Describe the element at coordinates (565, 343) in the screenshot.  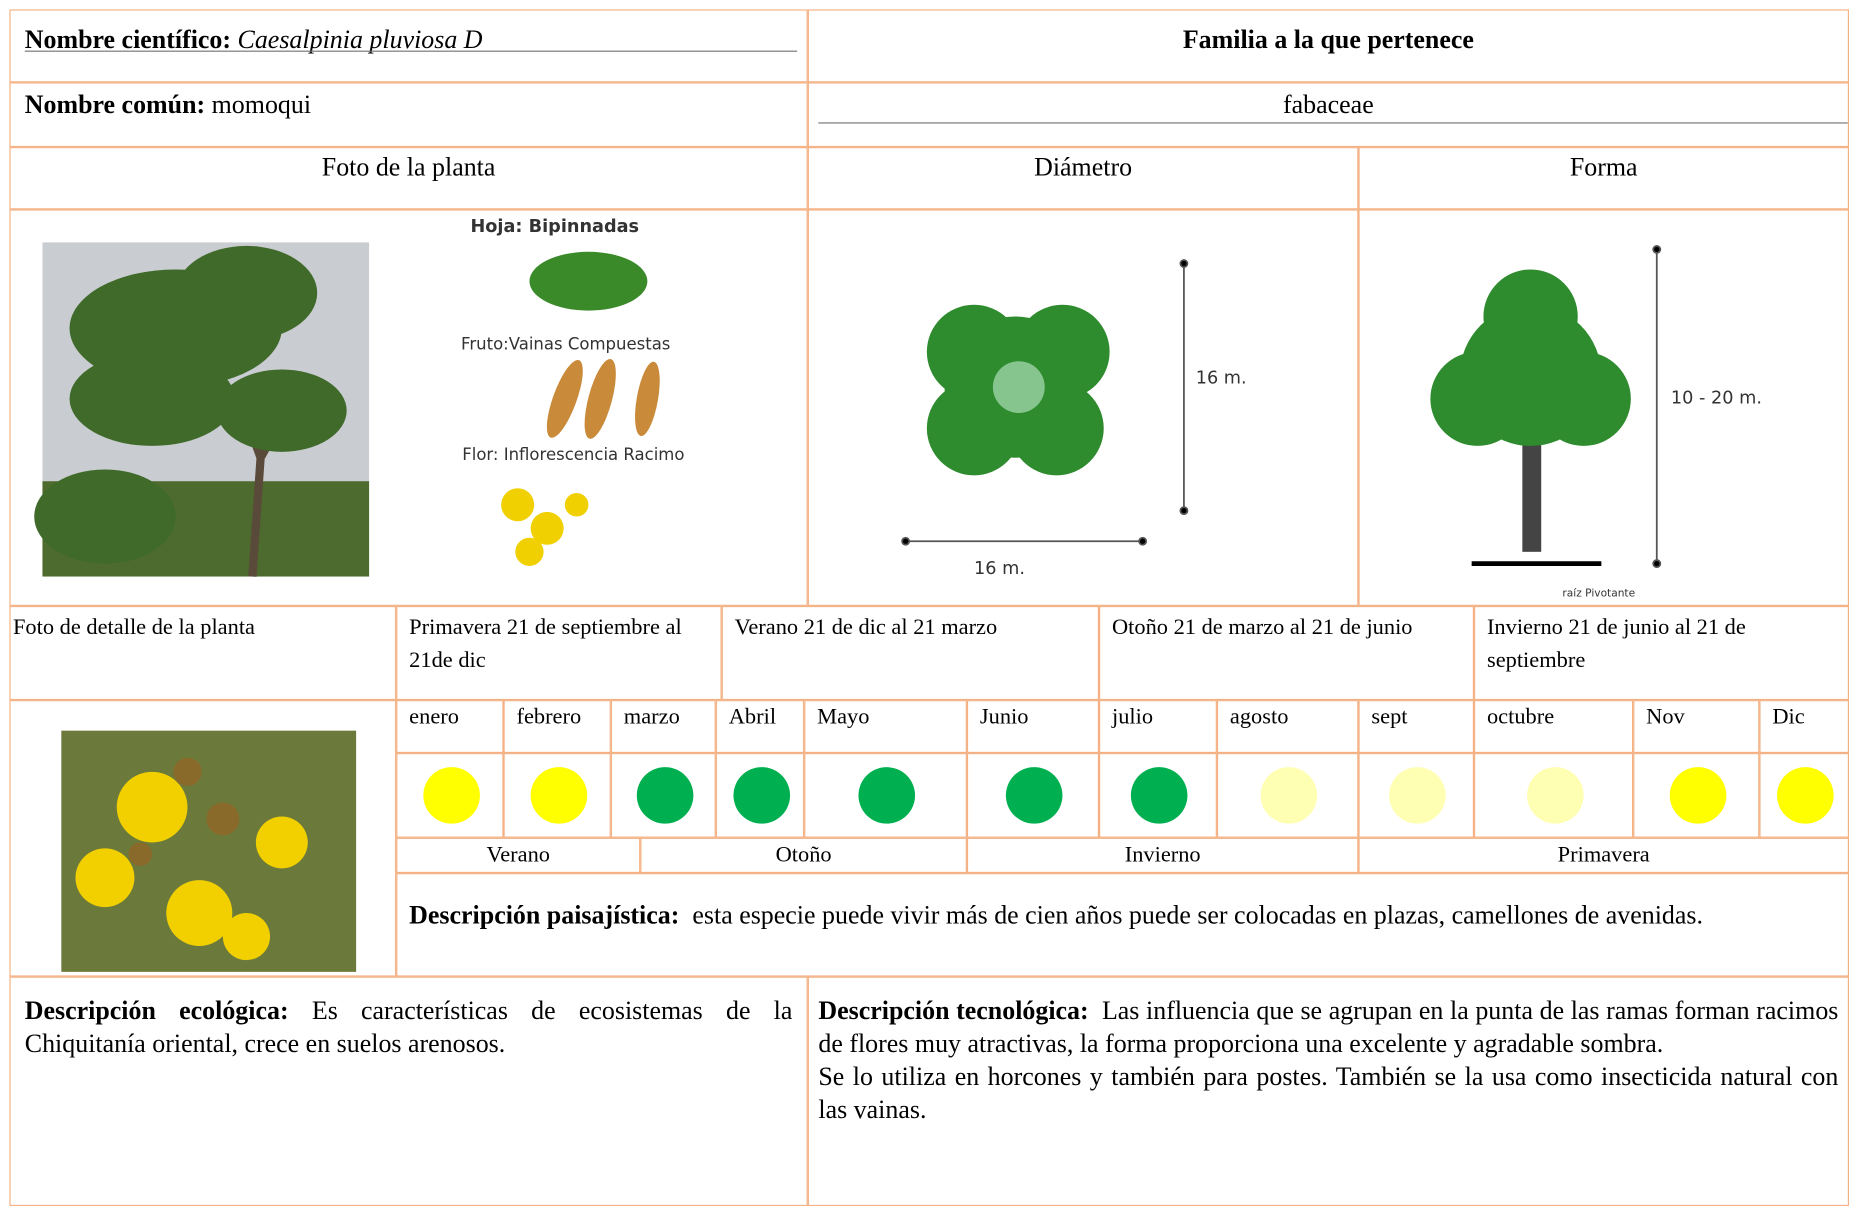
I see `fruit-label: Fruto:Vainas Compuestas` at that location.